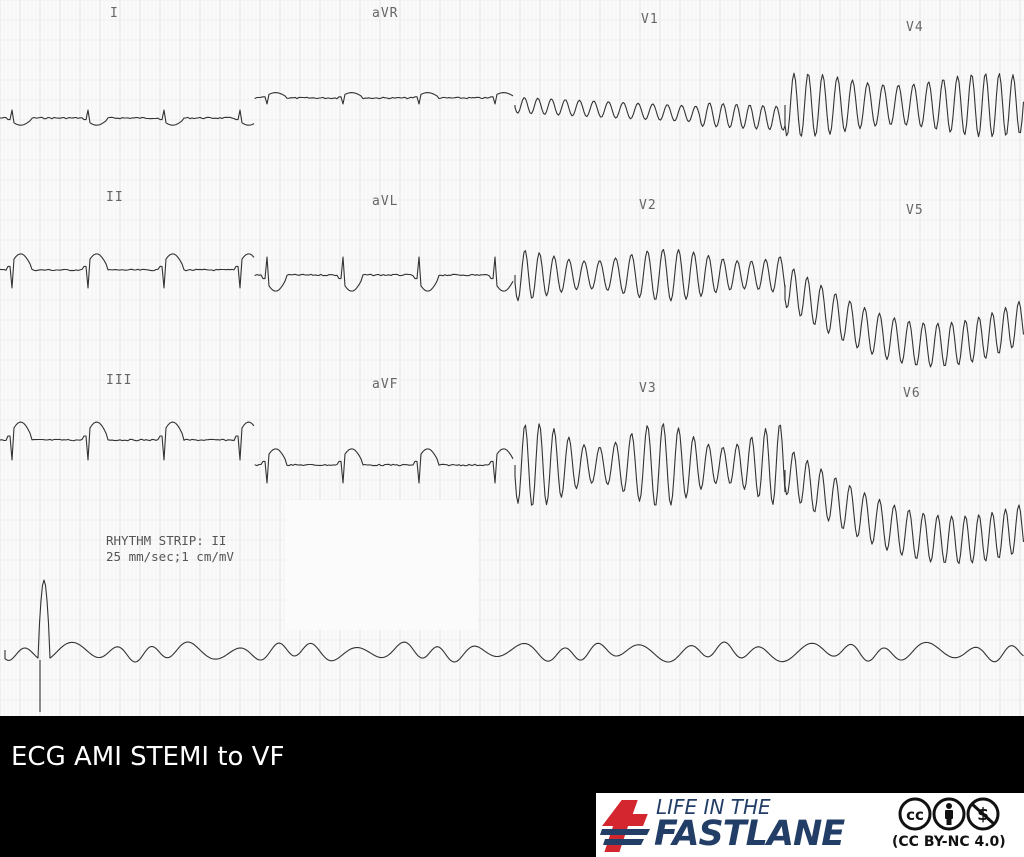  What do you see at coordinates (627, 826) in the screenshot?
I see `logo-cross-icon` at bounding box center [627, 826].